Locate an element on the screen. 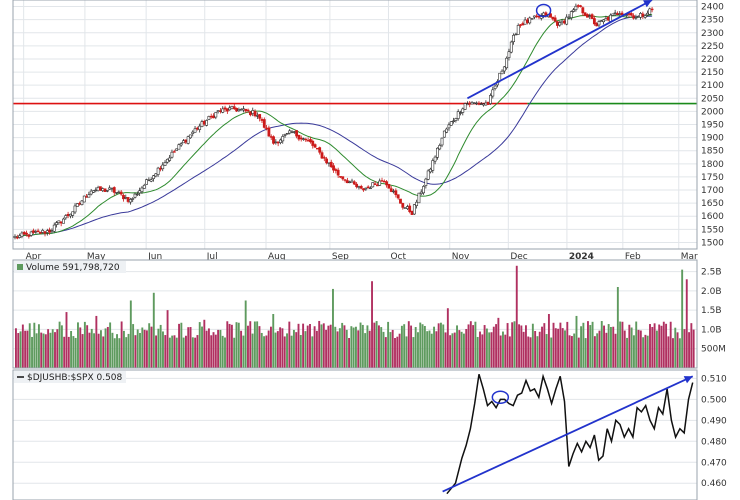 The height and width of the screenshot is (500, 740). volume-tick-label: 500M is located at coordinates (713, 350).